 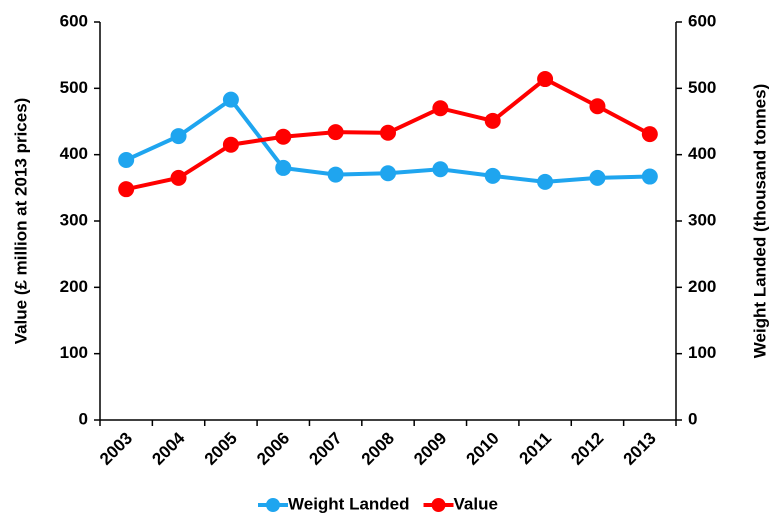 What do you see at coordinates (702, 87) in the screenshot?
I see `y2-tick-label: 500` at bounding box center [702, 87].